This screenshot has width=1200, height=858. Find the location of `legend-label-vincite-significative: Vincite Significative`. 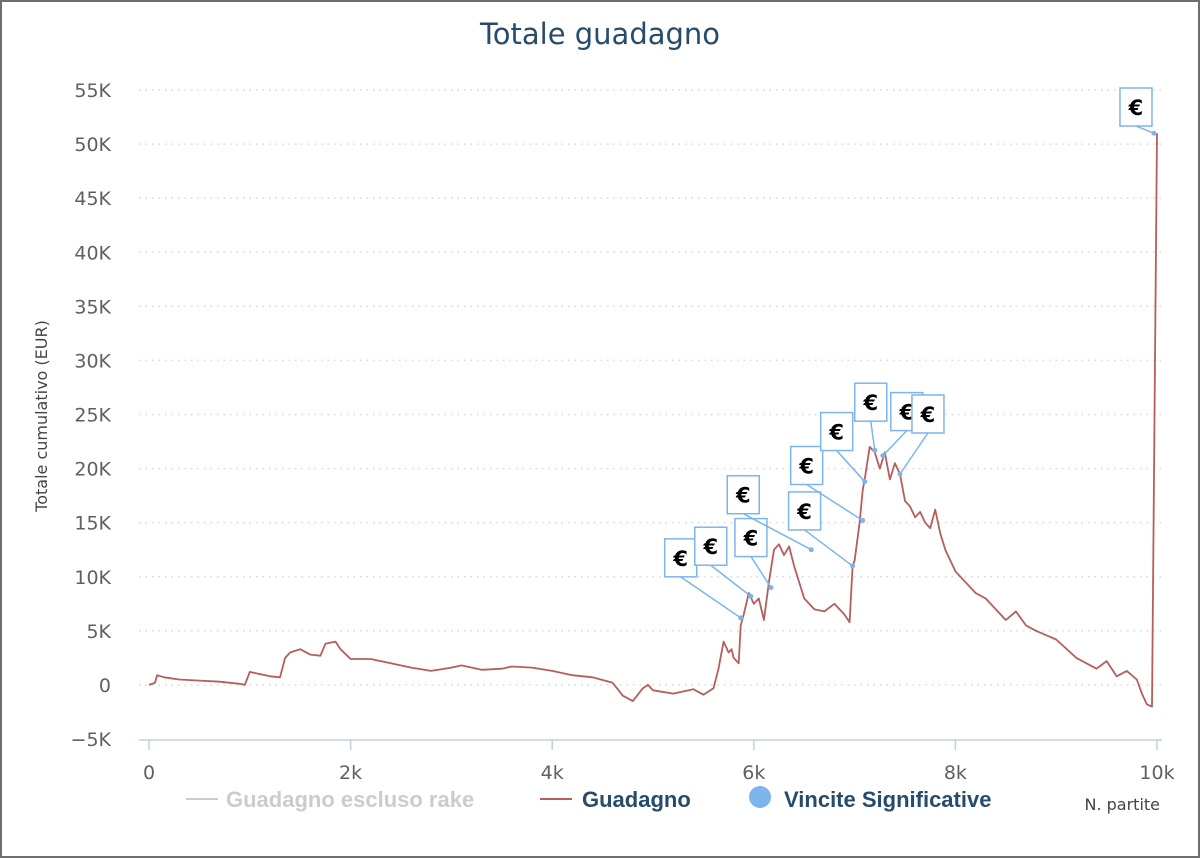

legend-label-vincite-significative: Vincite Significative is located at coordinates (887, 799).